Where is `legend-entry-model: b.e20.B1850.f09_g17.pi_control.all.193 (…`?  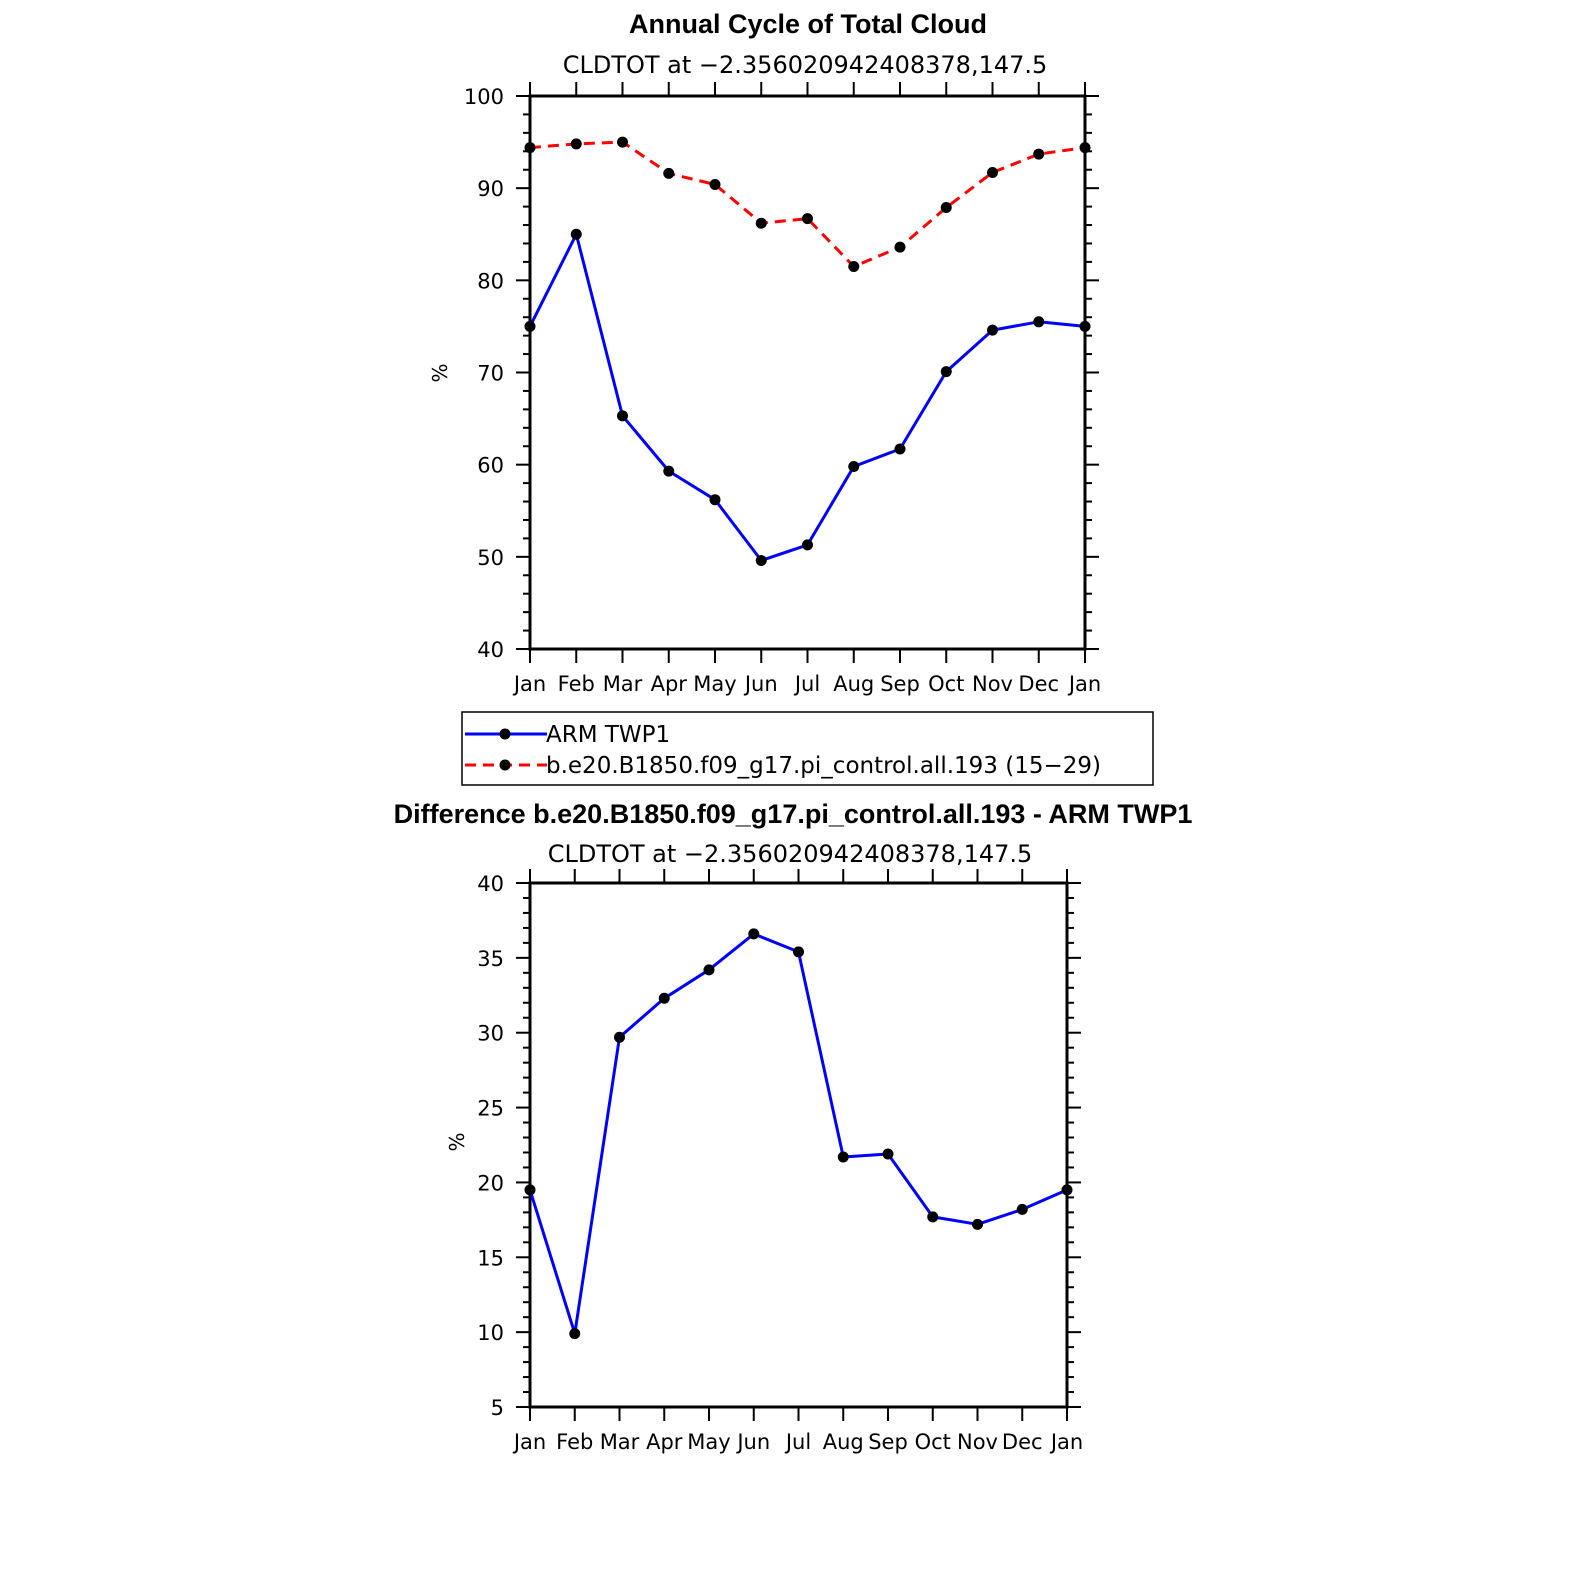 legend-entry-model: b.e20.B1850.f09_g17.pi_control.all.193 (… is located at coordinates (823, 766).